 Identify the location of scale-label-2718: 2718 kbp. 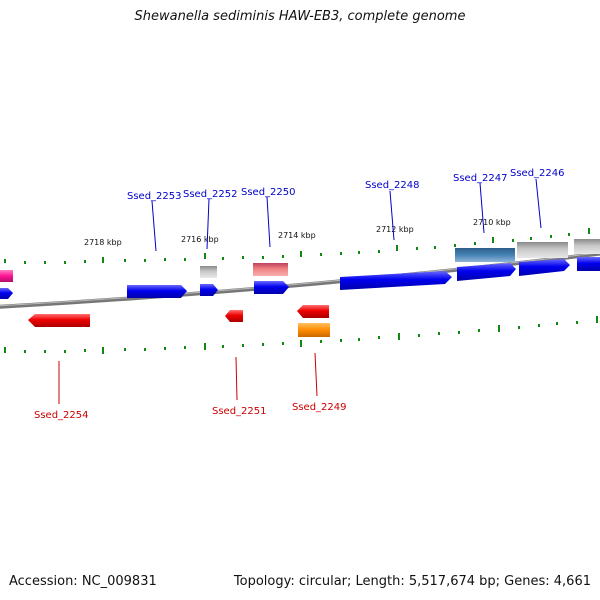
(103, 242).